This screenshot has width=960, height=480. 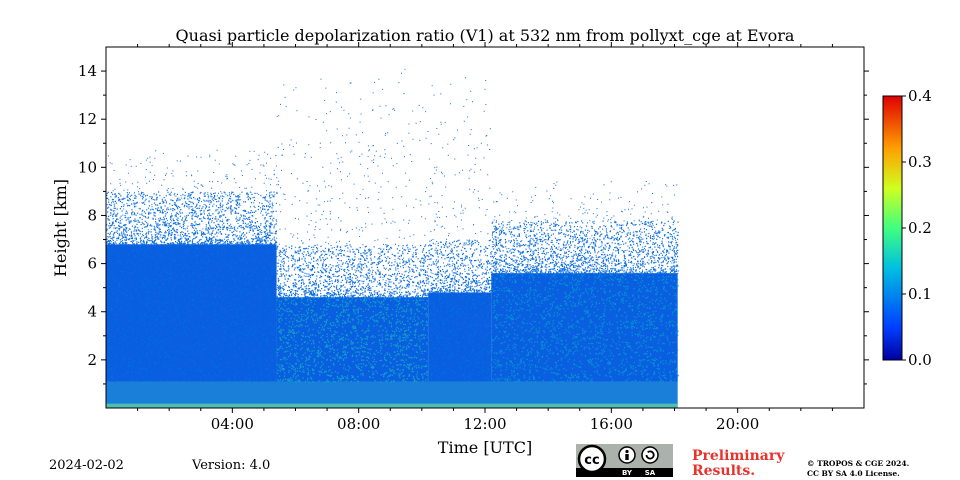 What do you see at coordinates (87, 119) in the screenshot?
I see `y-tick-label: 12` at bounding box center [87, 119].